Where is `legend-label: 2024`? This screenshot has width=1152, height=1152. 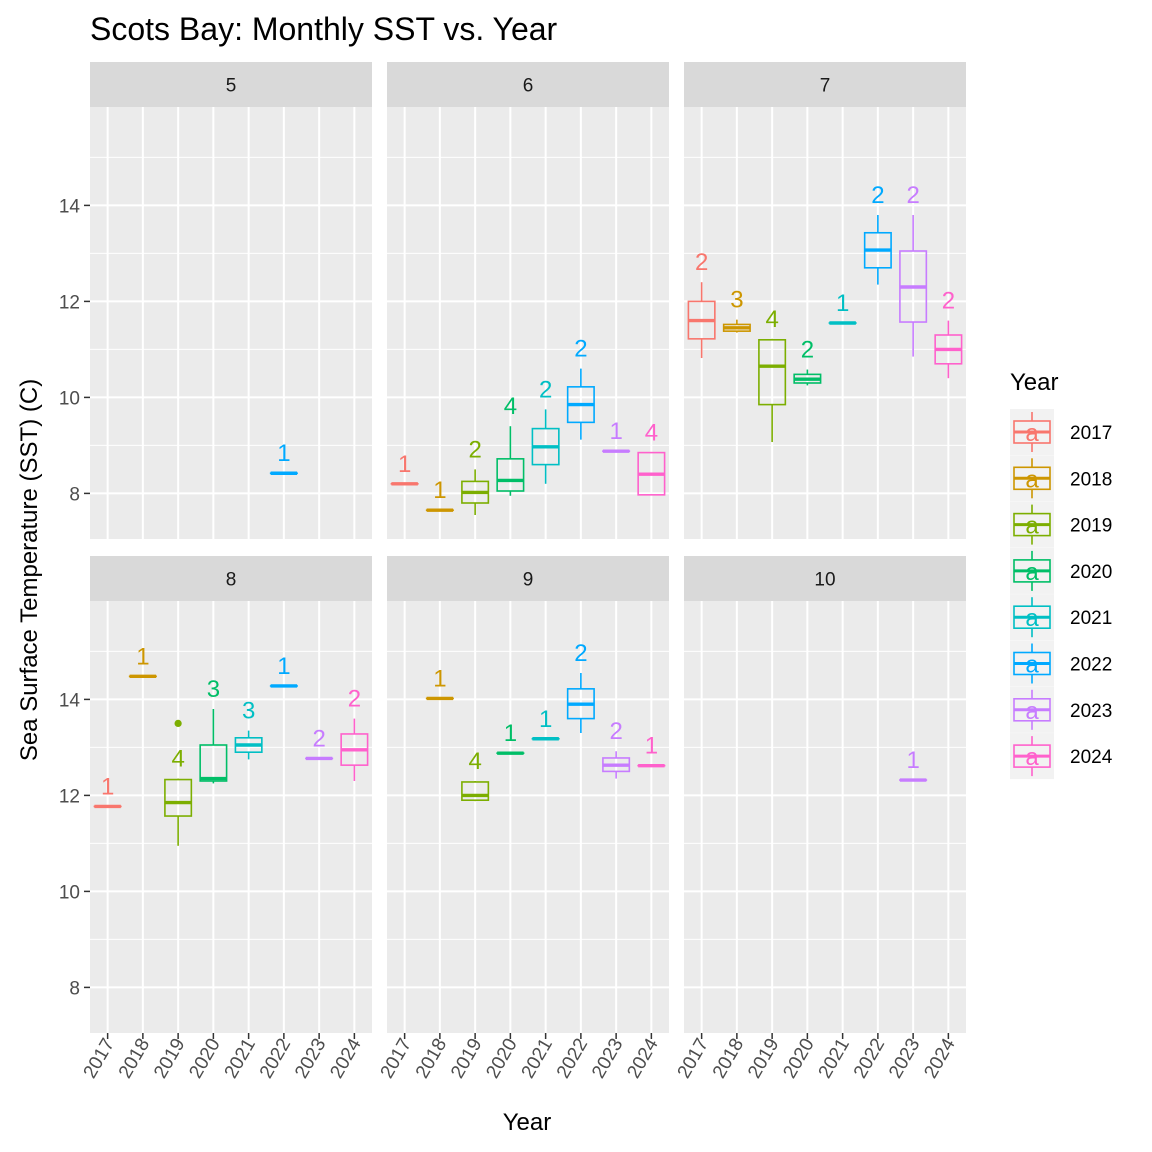
legend-label: 2024 is located at coordinates (1091, 757).